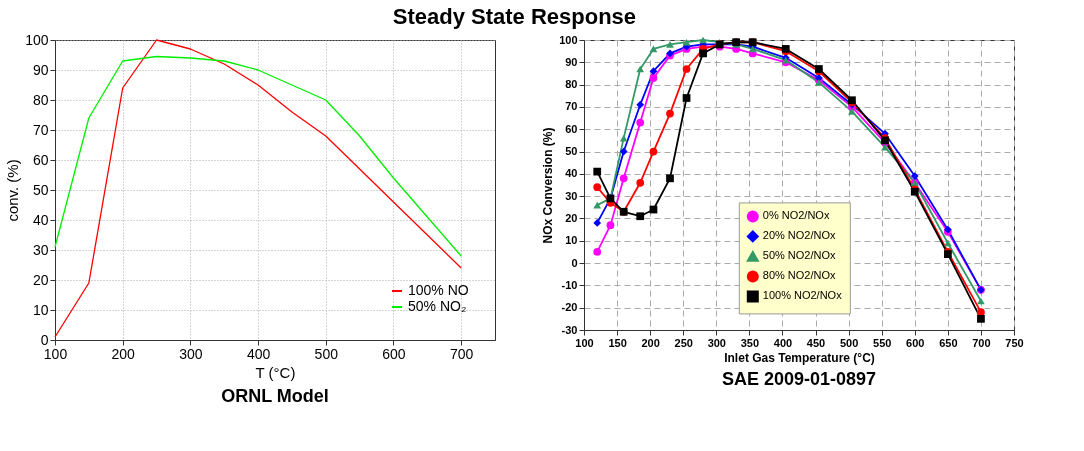 The image size is (1084, 451). Describe the element at coordinates (799, 235) in the screenshot. I see `legend-label: 20% NO2/NOx` at that location.